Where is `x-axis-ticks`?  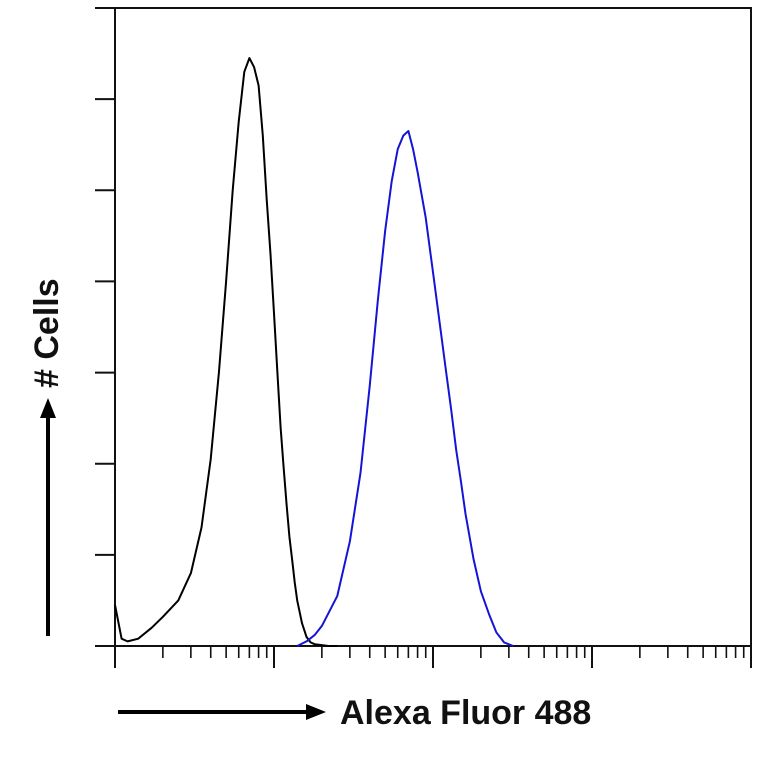 x-axis-ticks is located at coordinates (433, 657).